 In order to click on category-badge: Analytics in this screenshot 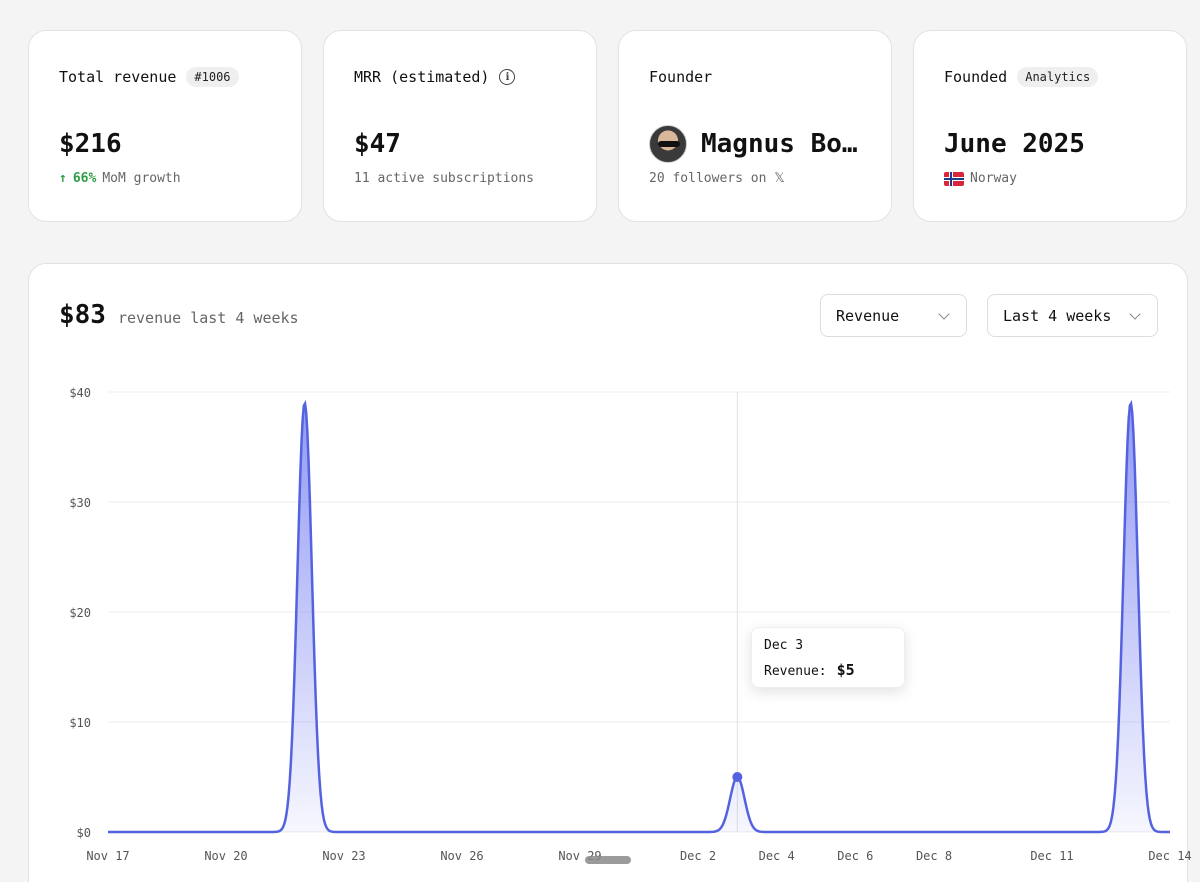, I will do `click(1058, 77)`.